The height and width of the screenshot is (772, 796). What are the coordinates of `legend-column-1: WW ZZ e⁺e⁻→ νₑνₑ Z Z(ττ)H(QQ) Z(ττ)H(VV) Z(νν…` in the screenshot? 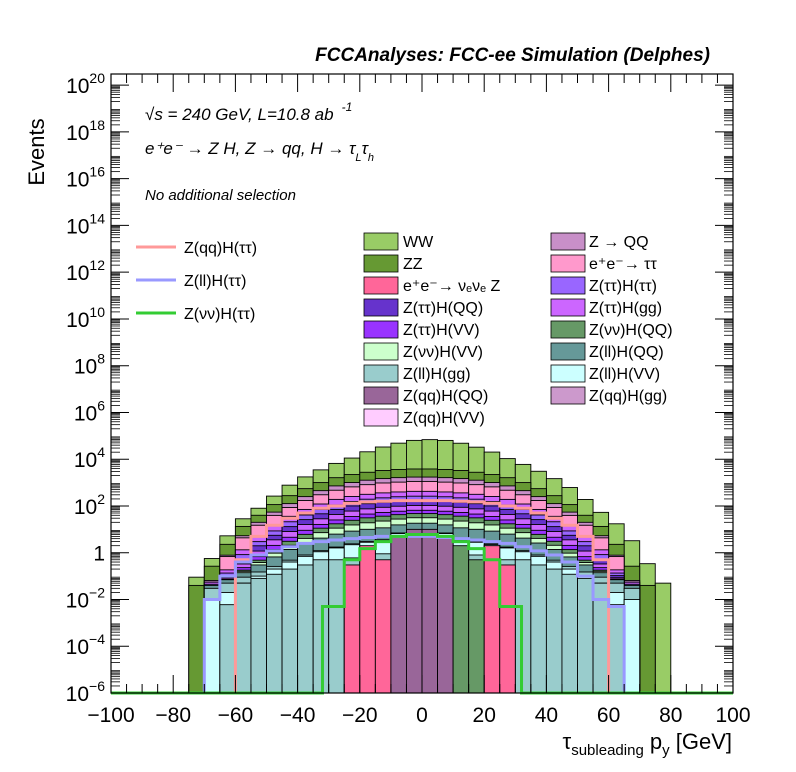 It's located at (431, 329).